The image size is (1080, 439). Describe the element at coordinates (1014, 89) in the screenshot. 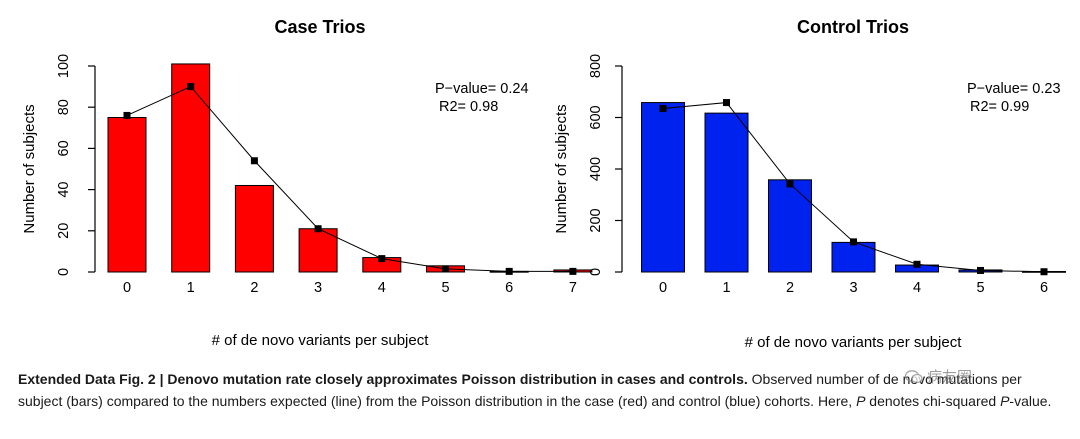

I see `control-p-value: P−value= 0.23` at that location.